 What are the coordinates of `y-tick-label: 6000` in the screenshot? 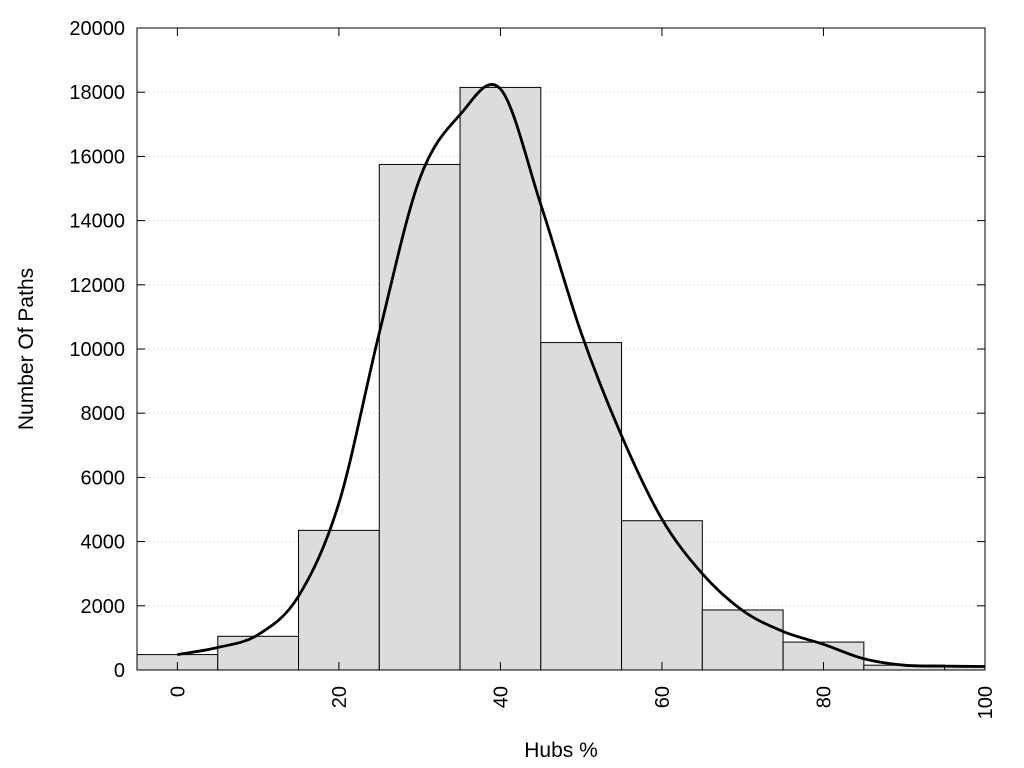 It's located at (103, 478).